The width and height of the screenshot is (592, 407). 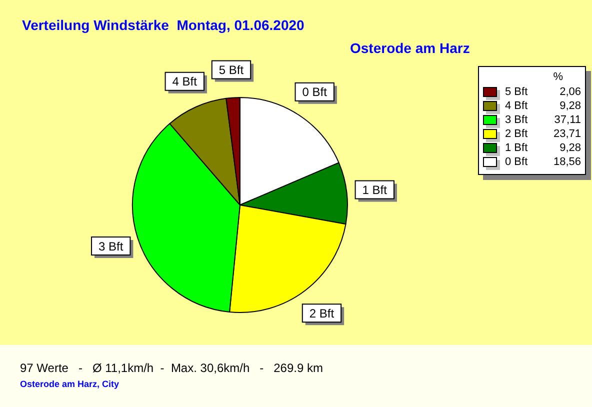 I want to click on legend-label: 4 Bft, so click(x=517, y=106).